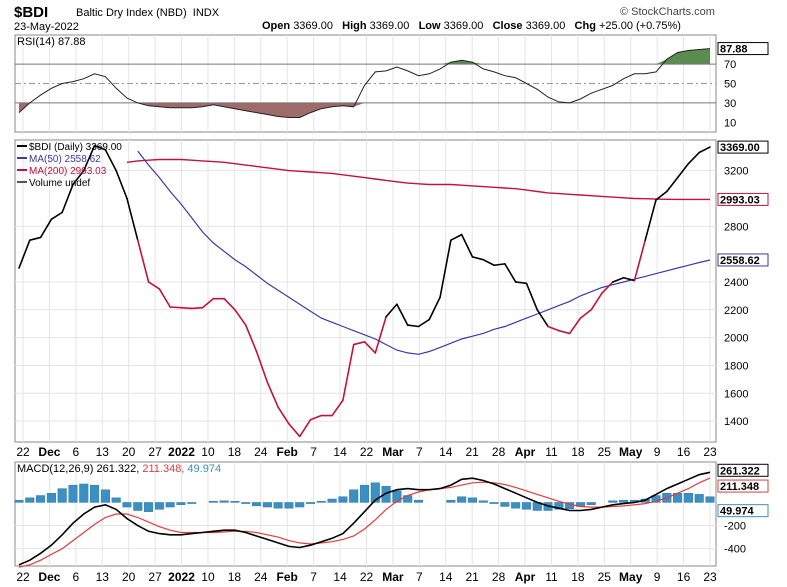  Describe the element at coordinates (389, 26) in the screenshot. I see `high-value: 3369.00` at that location.